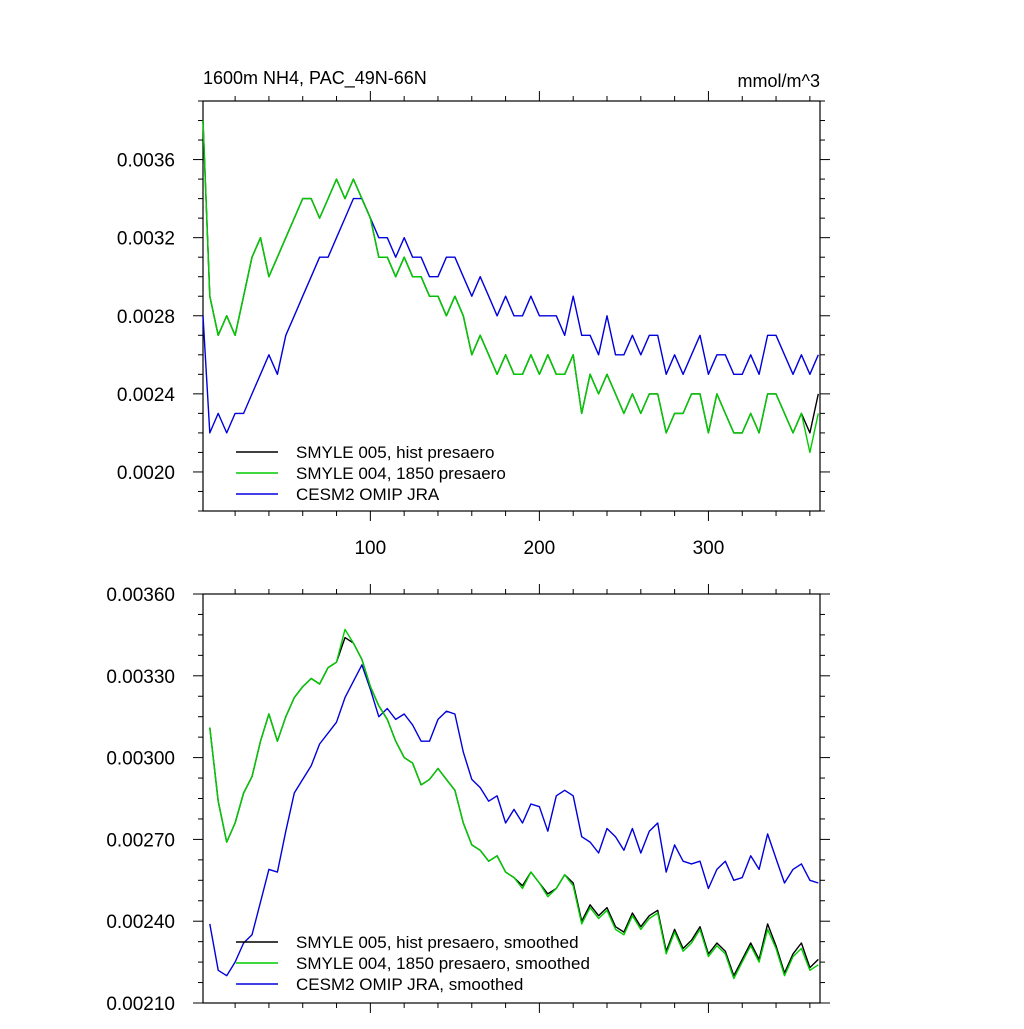 The height and width of the screenshot is (1029, 1024). What do you see at coordinates (540, 548) in the screenshot?
I see `x-tick-label: 200` at bounding box center [540, 548].